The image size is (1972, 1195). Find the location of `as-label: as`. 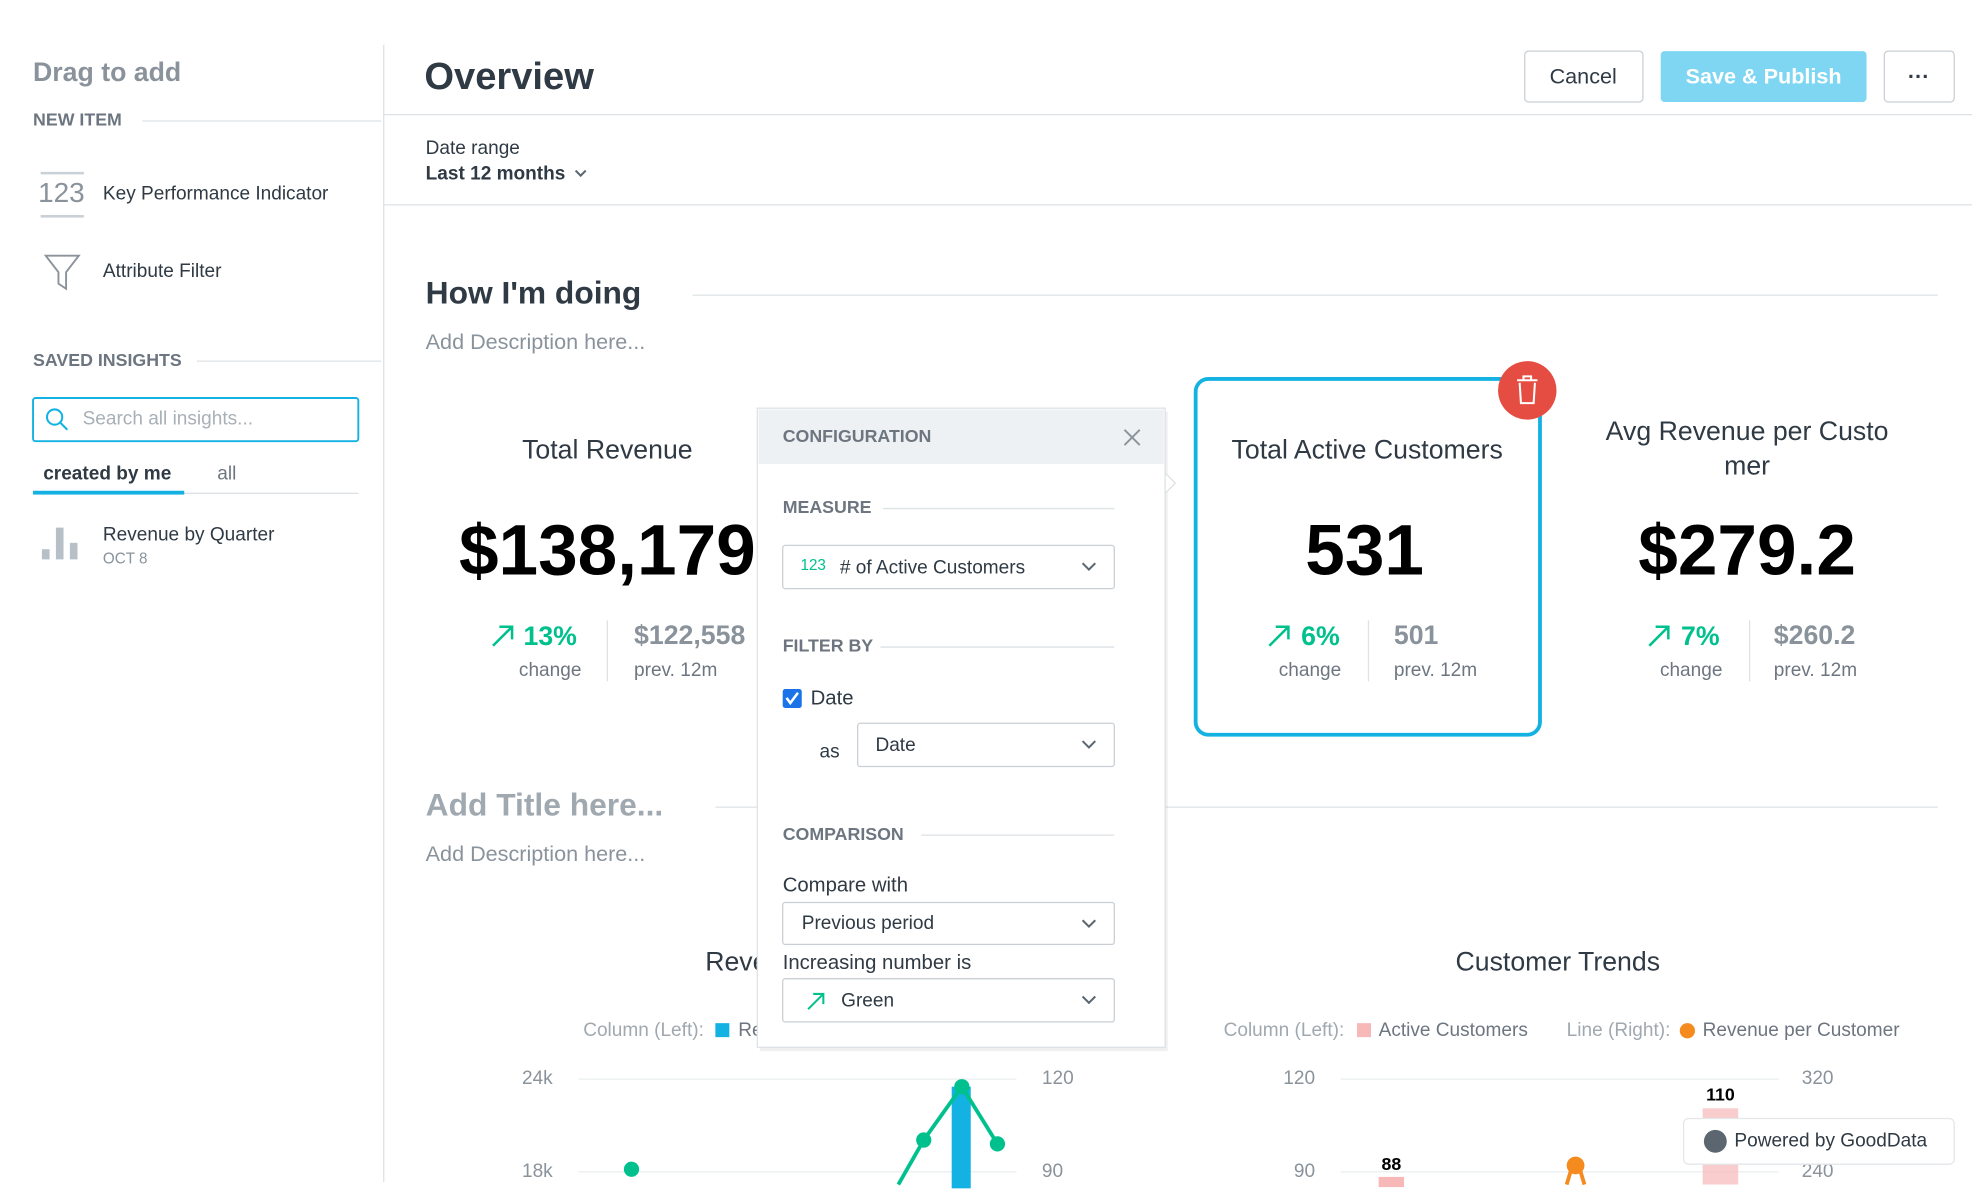

as-label: as is located at coordinates (830, 752).